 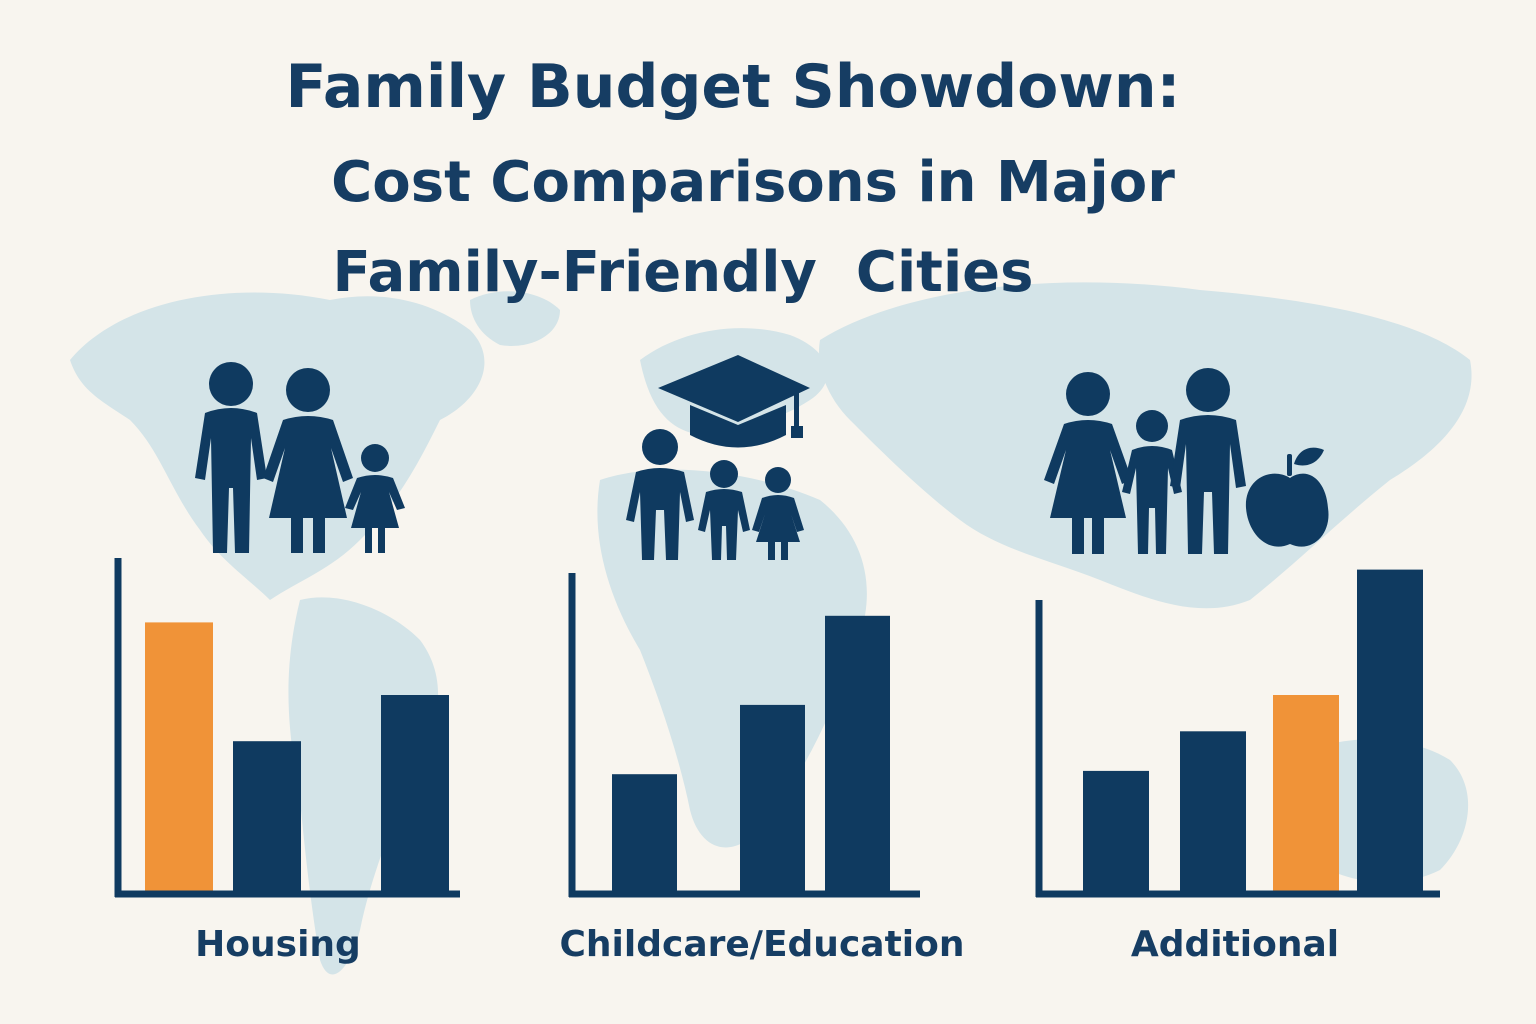 What do you see at coordinates (762, 944) in the screenshot?
I see `panel-label-childcare: Childcare/Education` at bounding box center [762, 944].